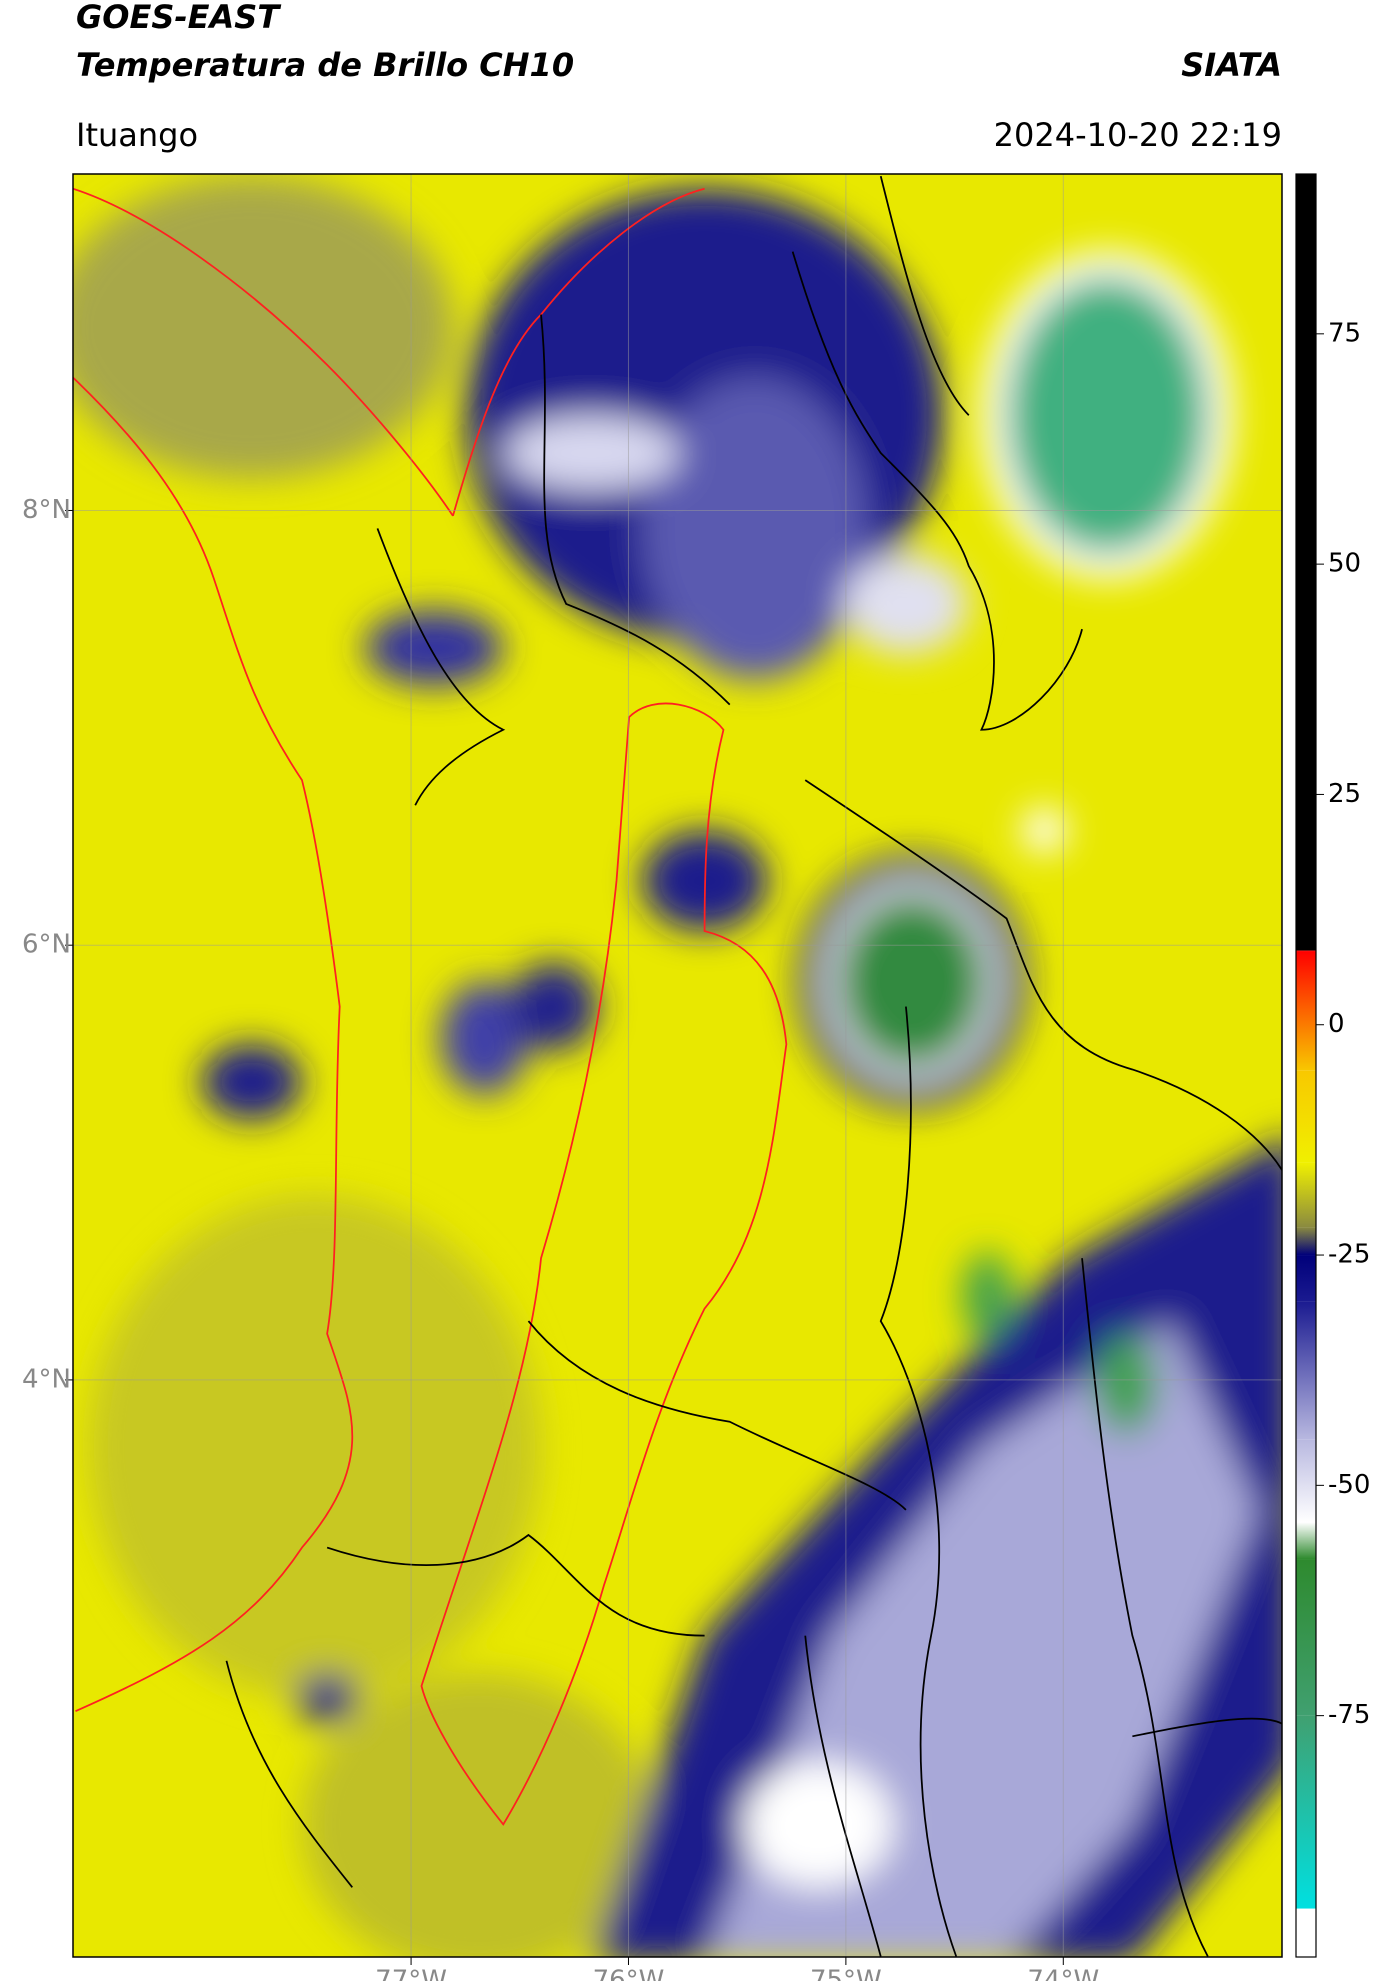  Describe the element at coordinates (846, 1973) in the screenshot. I see `x-tick-label: 75°W` at that location.